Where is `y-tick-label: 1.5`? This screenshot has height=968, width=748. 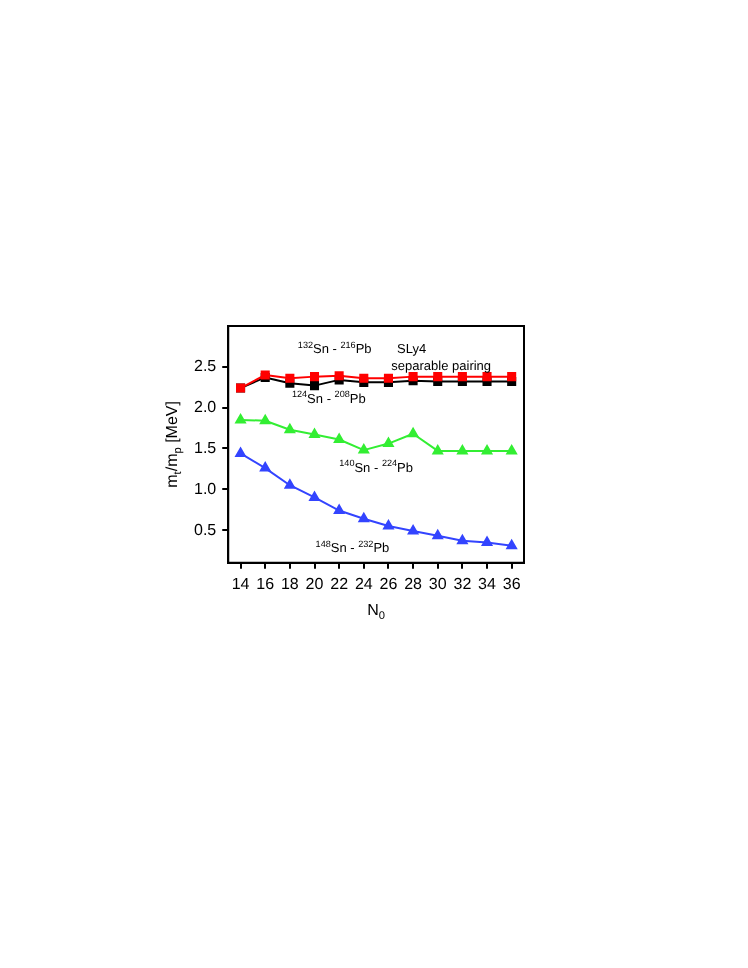
y-tick-label: 1.5 is located at coordinates (205, 447).